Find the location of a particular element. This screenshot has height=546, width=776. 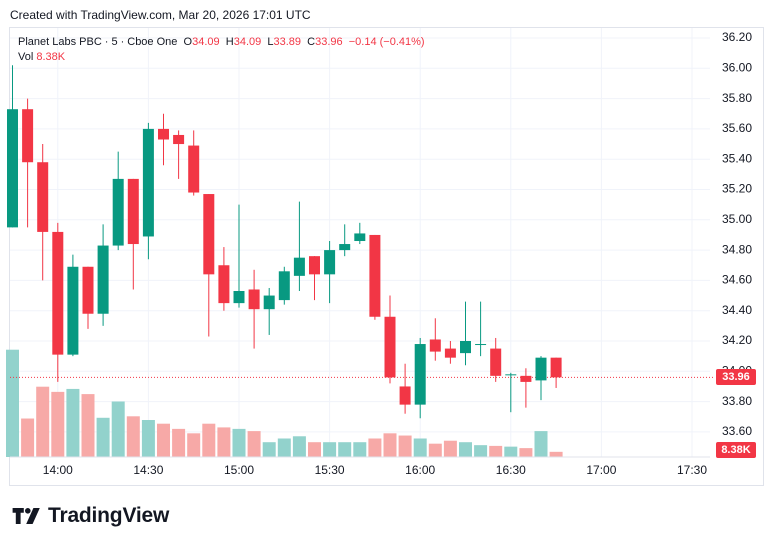

legend-low-label: L is located at coordinates (270, 42).